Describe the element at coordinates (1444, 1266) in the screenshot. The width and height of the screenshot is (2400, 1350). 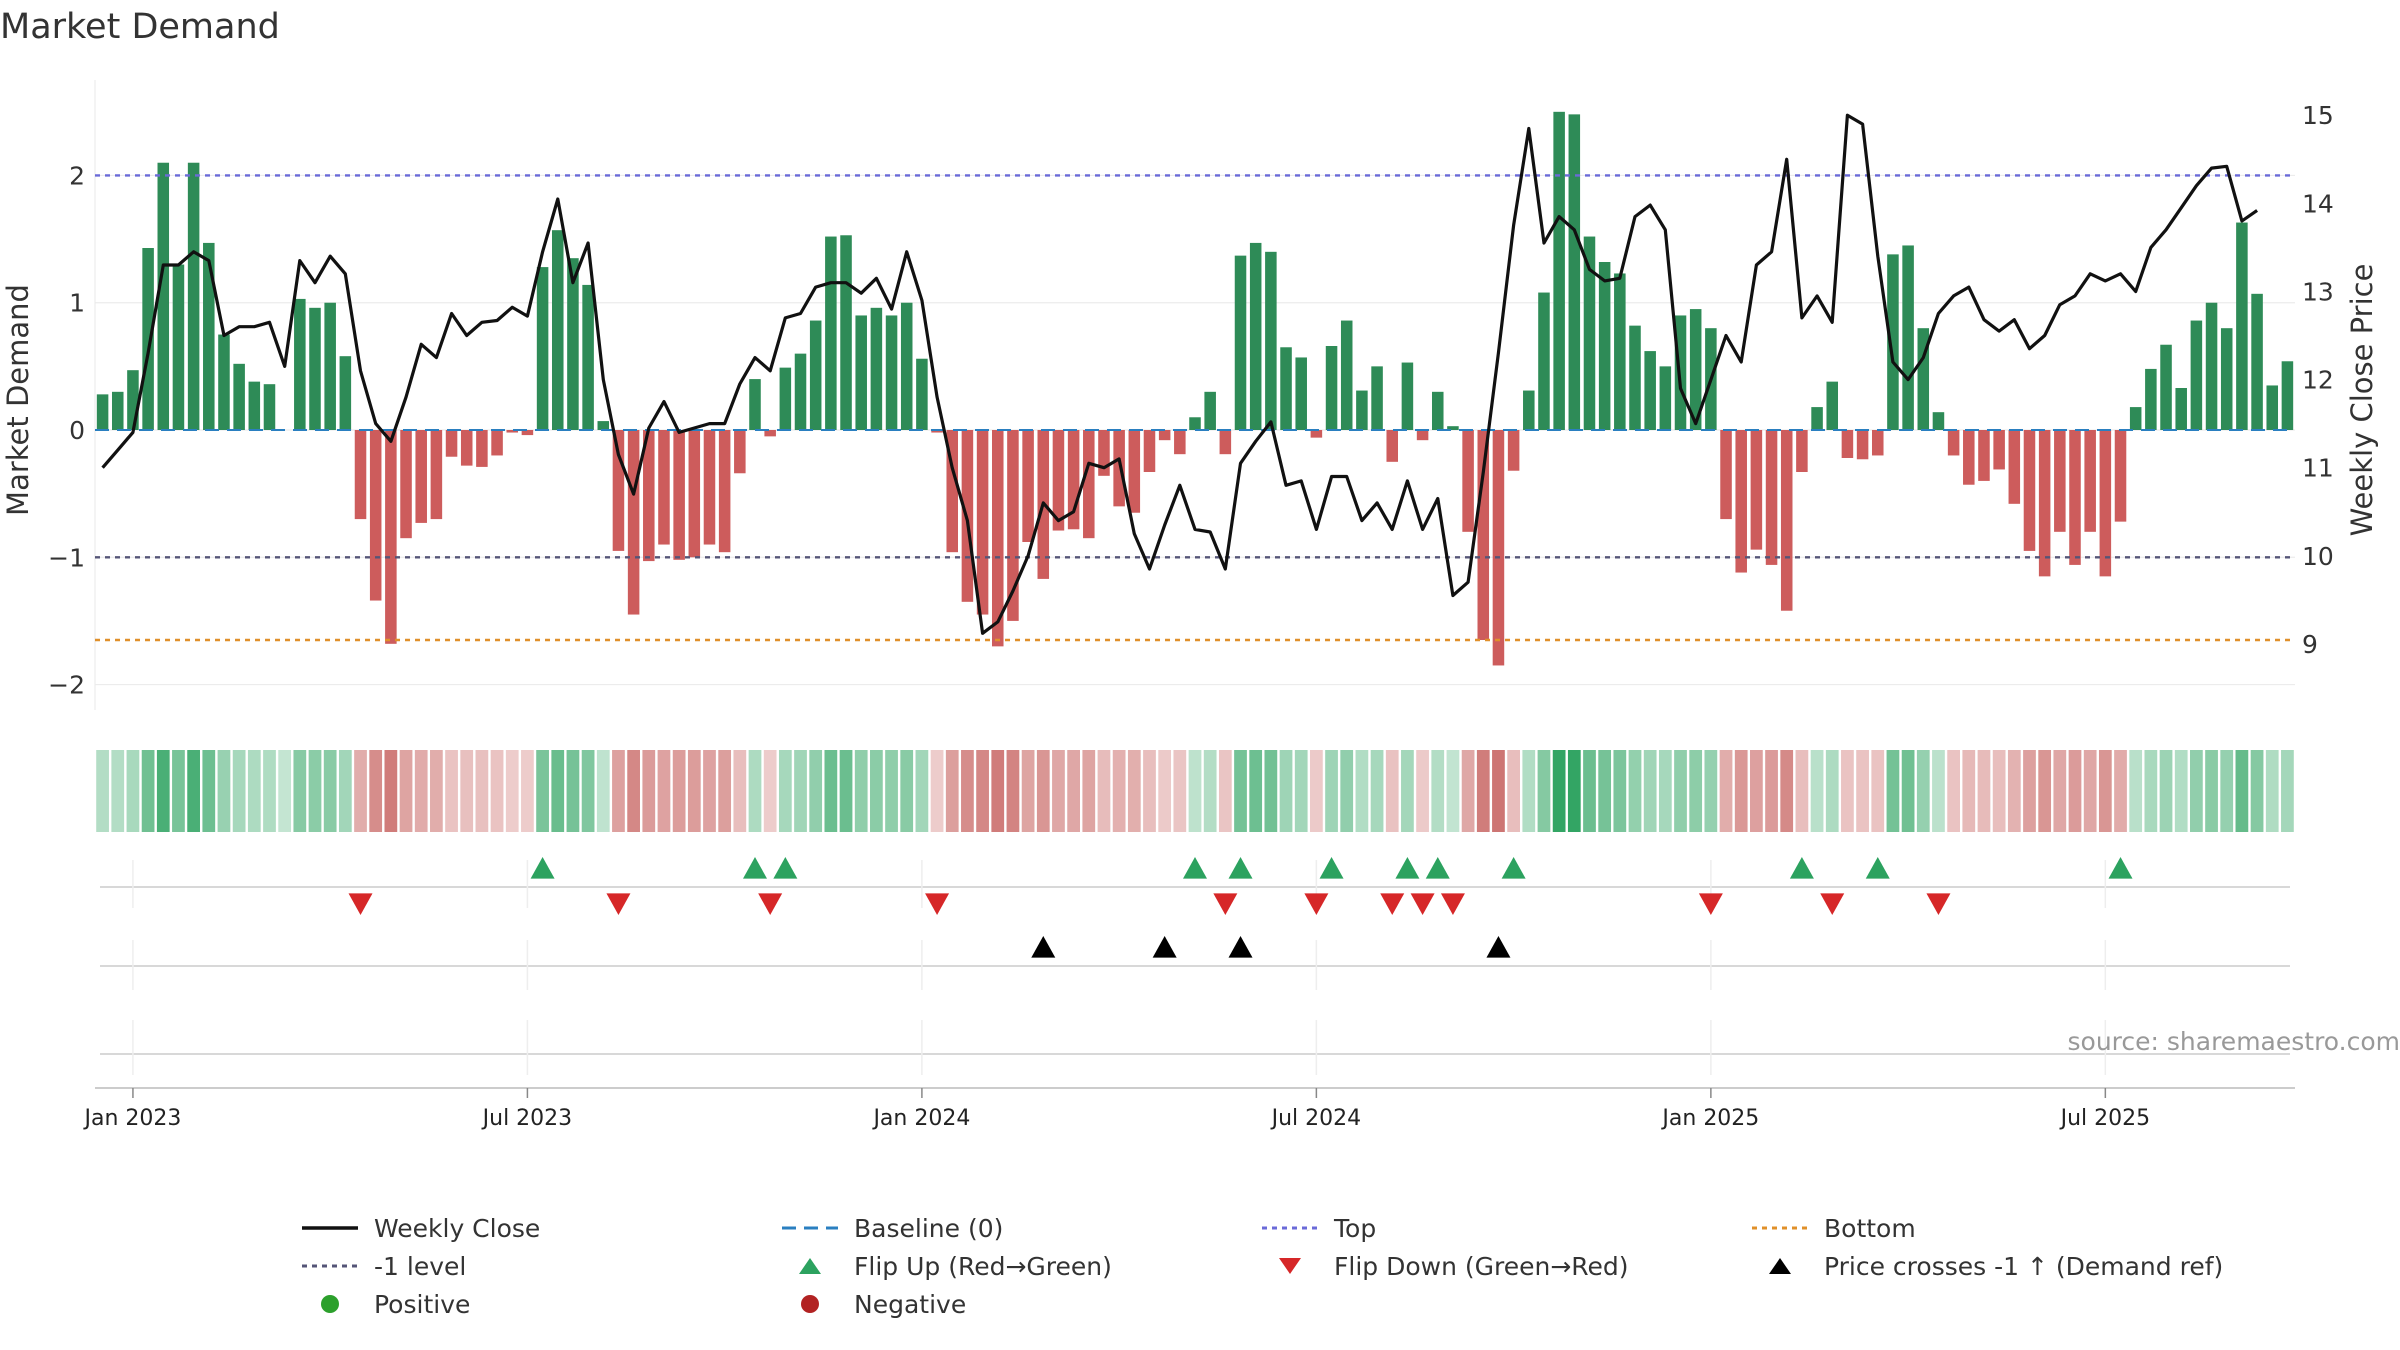
I see `legend-item-flip-down: Flip Down (Green→Red)` at that location.